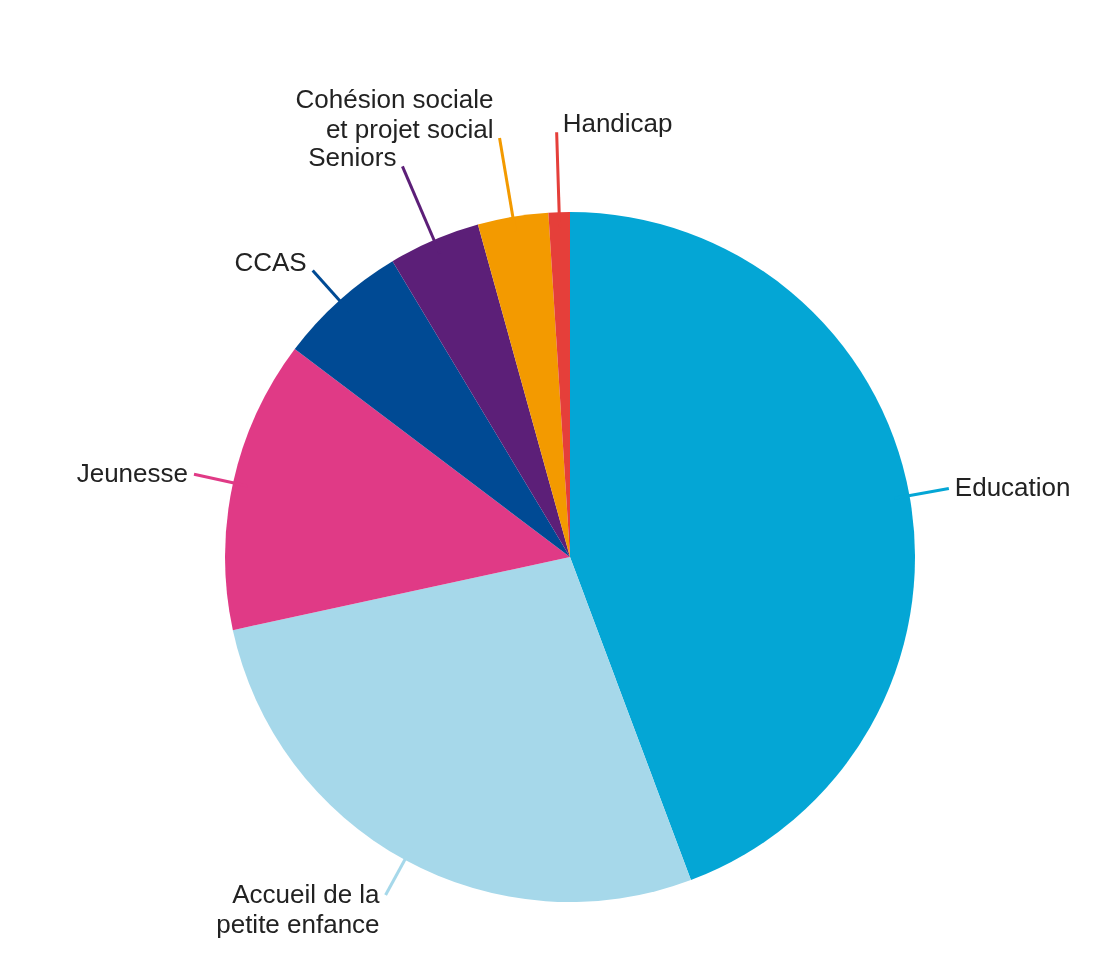  What do you see at coordinates (352, 157) in the screenshot?
I see `slice-label: Seniors` at bounding box center [352, 157].